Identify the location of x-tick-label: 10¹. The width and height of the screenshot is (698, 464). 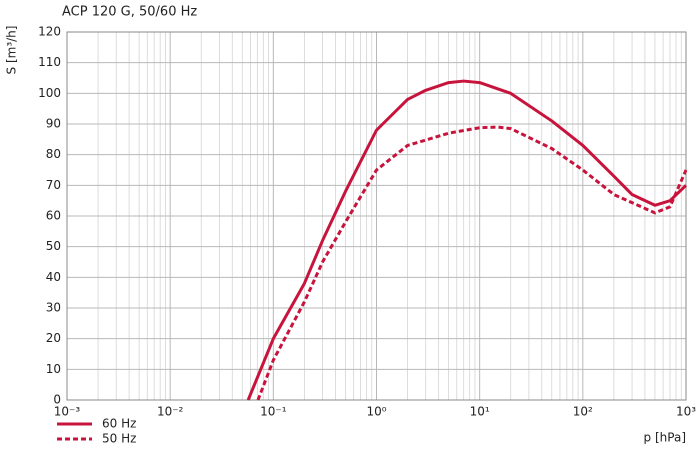
(480, 412).